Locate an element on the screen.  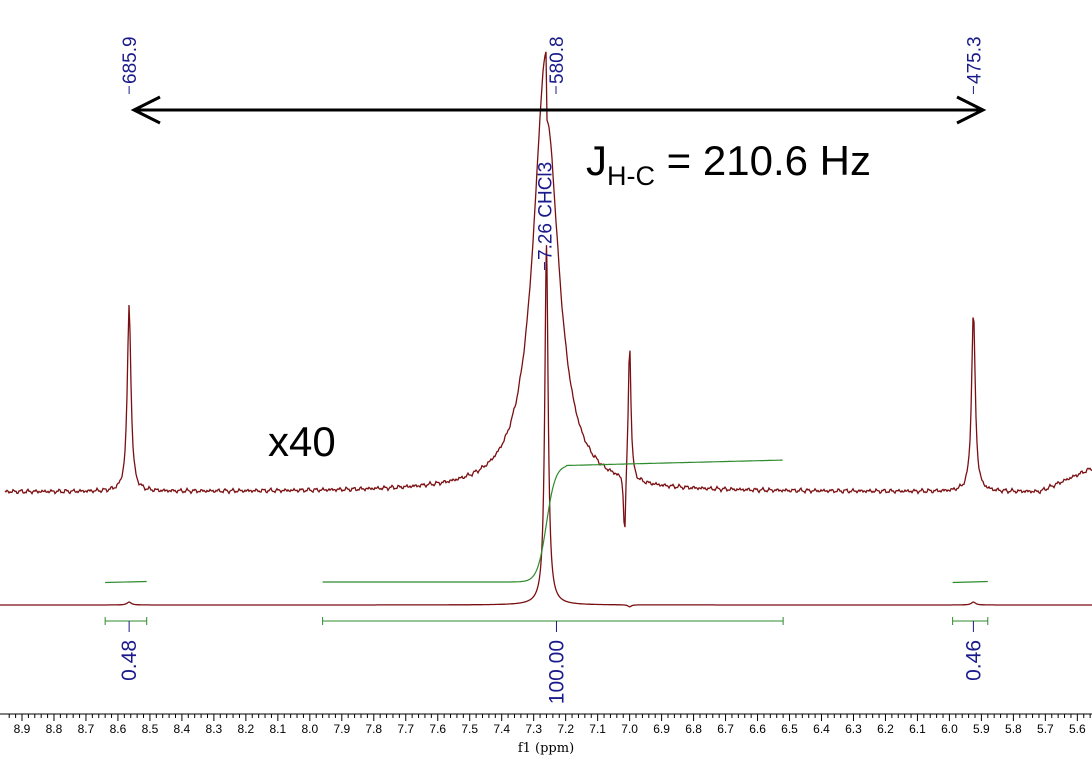
x-tick-label: 6.4 is located at coordinates (821, 729).